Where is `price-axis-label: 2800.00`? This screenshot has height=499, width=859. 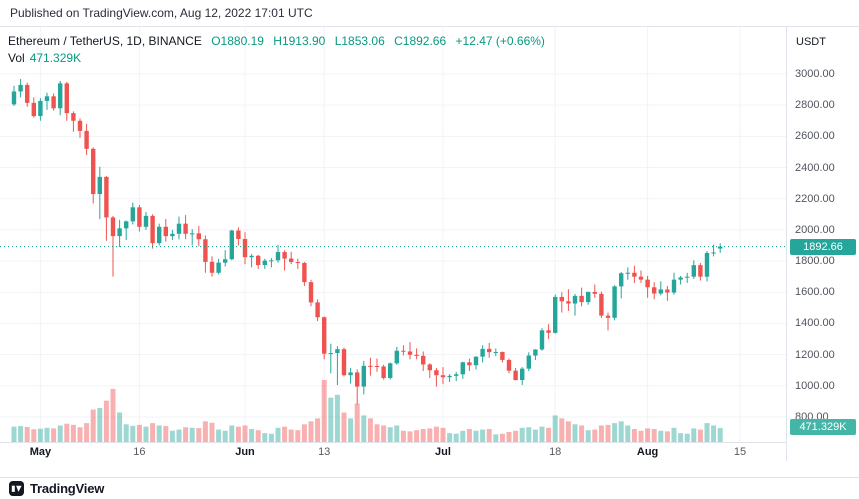
price-axis-label: 2800.00 is located at coordinates (815, 105).